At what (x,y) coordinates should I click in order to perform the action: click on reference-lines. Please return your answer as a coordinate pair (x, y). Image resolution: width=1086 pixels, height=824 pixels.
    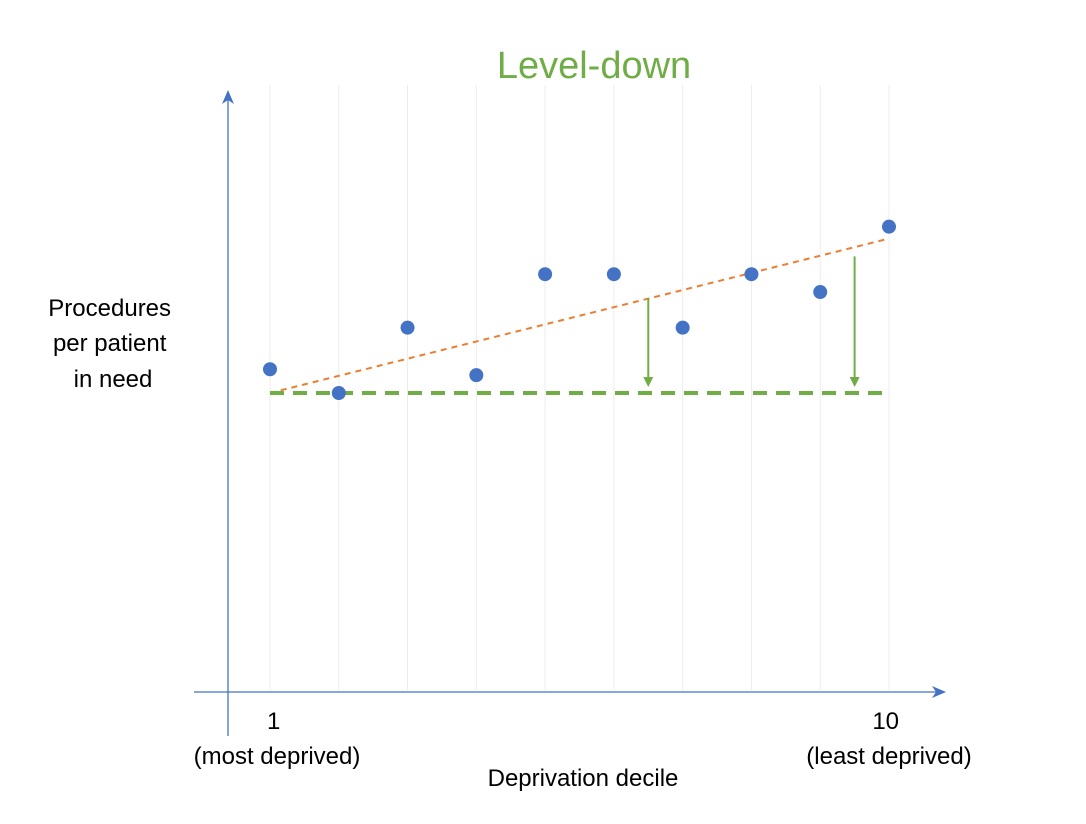
    Looking at the image, I should click on (579, 316).